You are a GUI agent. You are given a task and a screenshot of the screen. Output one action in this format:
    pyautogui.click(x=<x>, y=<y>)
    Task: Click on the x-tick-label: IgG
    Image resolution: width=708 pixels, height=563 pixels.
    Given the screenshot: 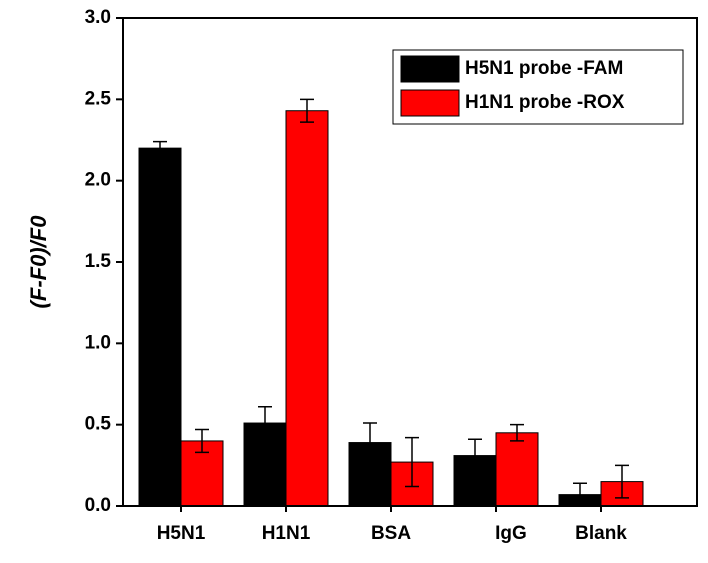 What is the action you would take?
    pyautogui.click(x=511, y=533)
    